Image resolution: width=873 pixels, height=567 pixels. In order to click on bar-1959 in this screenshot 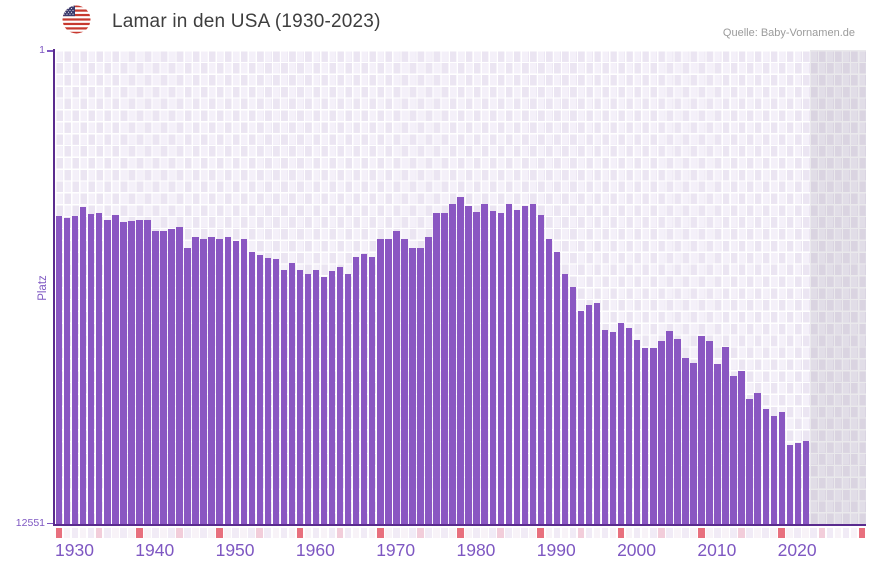, I will do `click(292, 393)`.